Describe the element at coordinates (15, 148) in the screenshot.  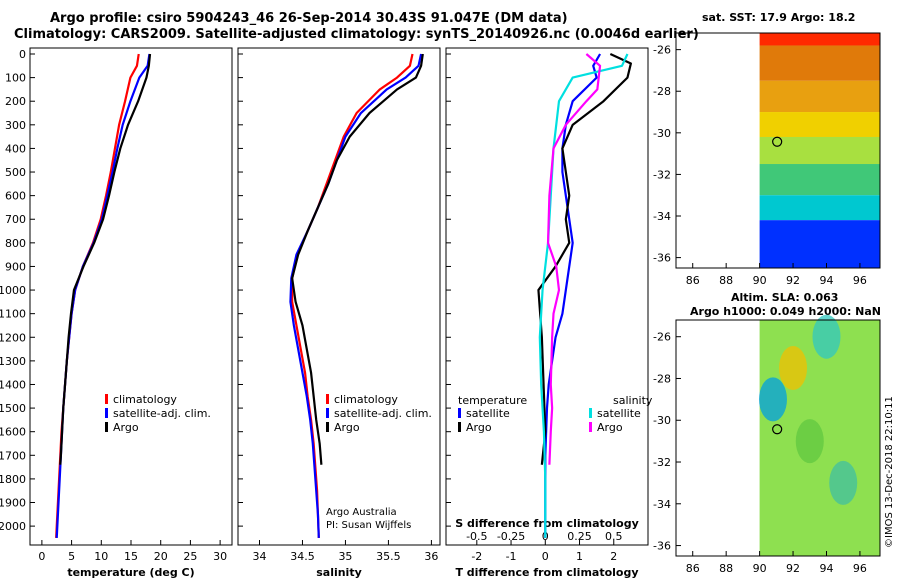
I see `y-tick-label: 400` at that location.